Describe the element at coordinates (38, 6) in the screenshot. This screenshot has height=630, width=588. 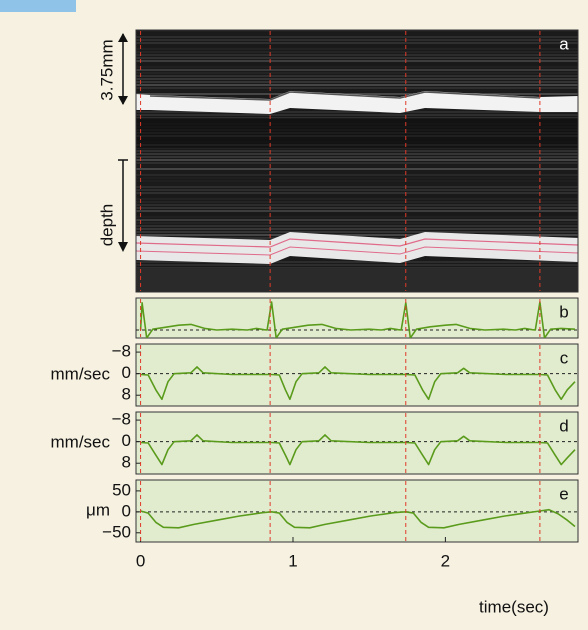
I see `corner-tab` at that location.